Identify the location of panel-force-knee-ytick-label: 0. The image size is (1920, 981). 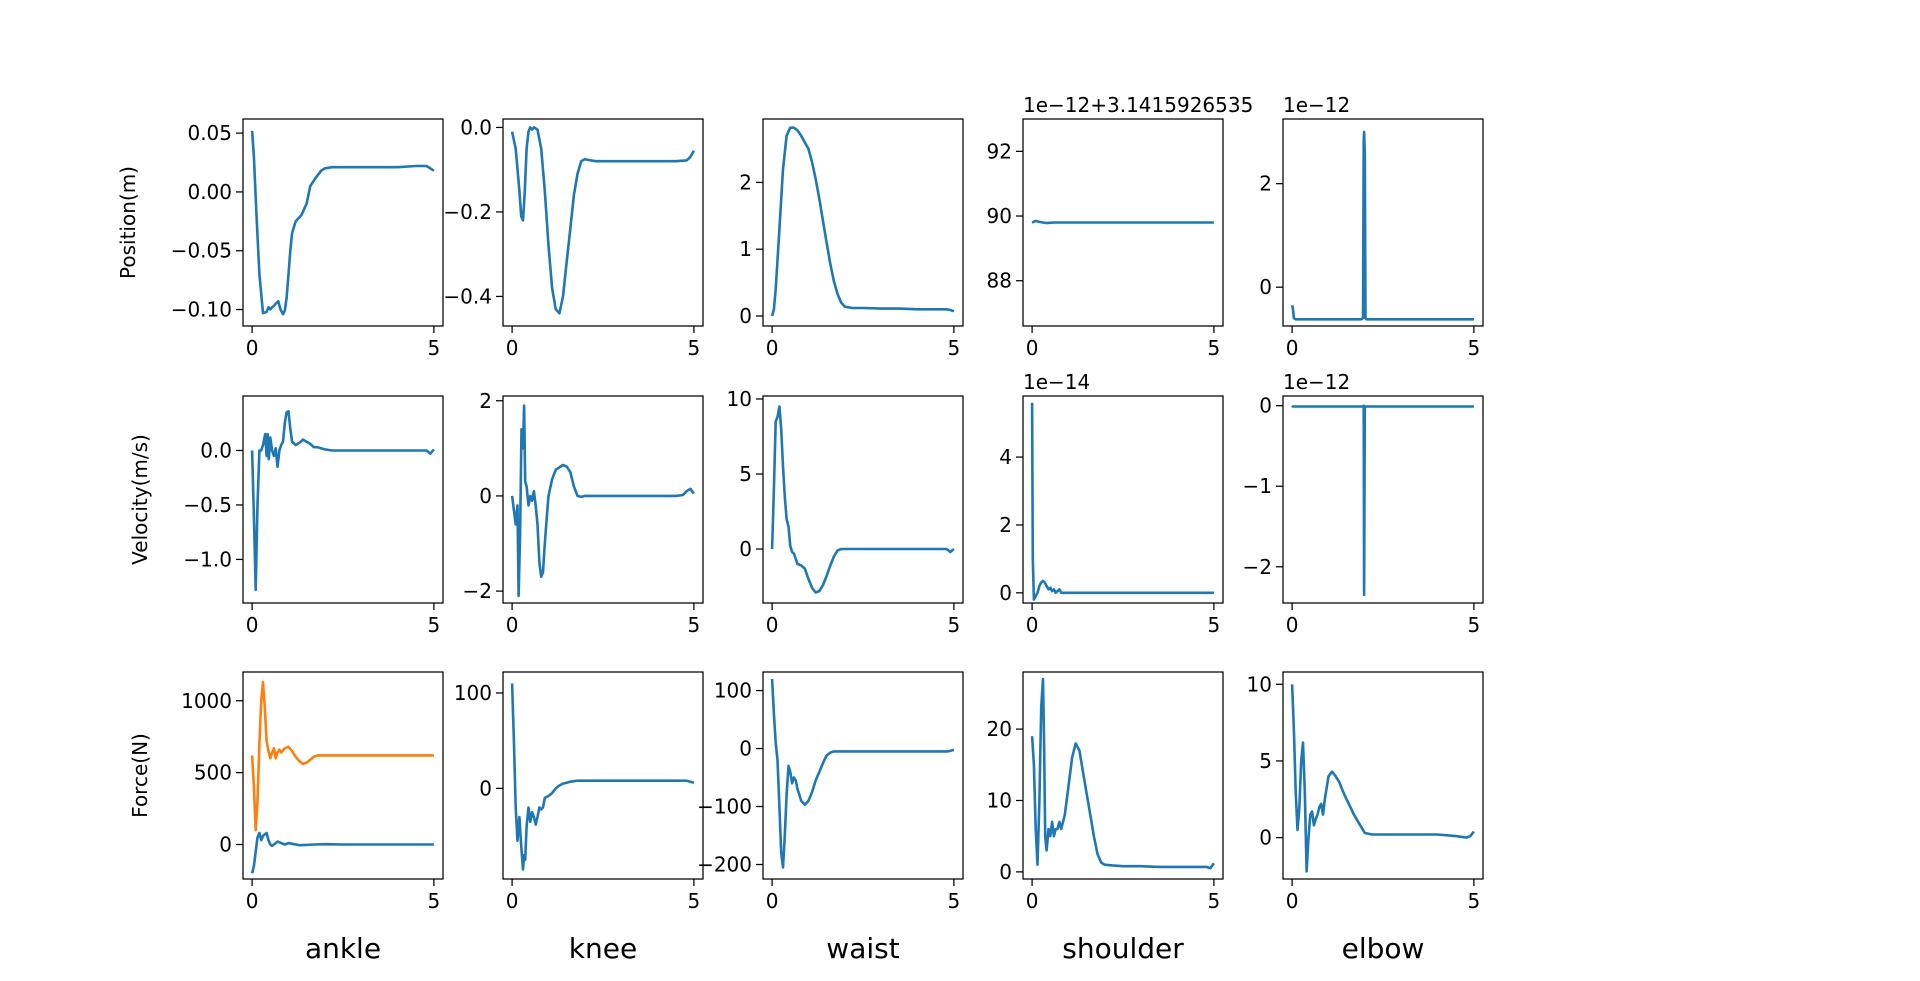
(485, 788).